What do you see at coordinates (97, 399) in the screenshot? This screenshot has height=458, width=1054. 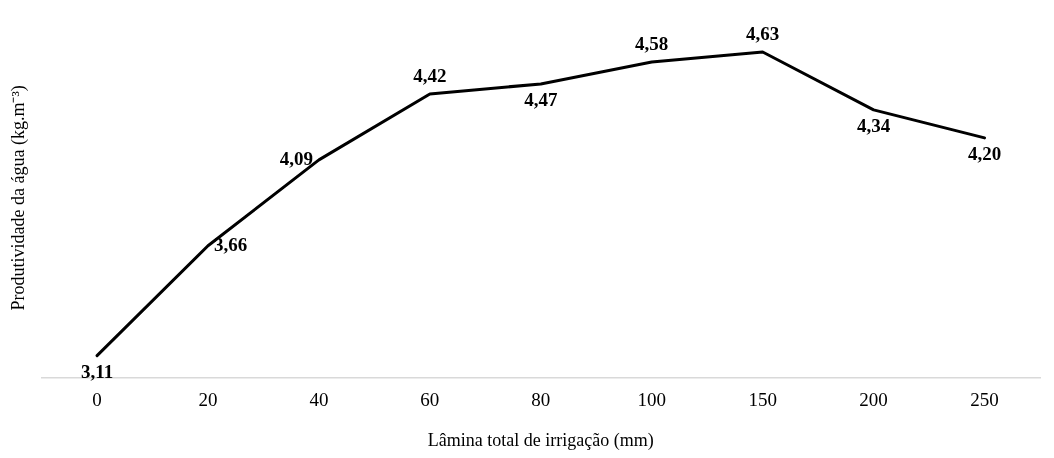 I see `x-tick-label: 0` at bounding box center [97, 399].